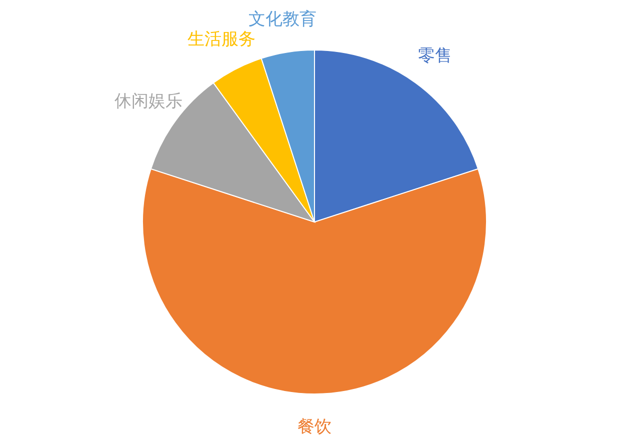 This screenshot has height=444, width=629. I want to click on slice-label: 生活服务, so click(221, 39).